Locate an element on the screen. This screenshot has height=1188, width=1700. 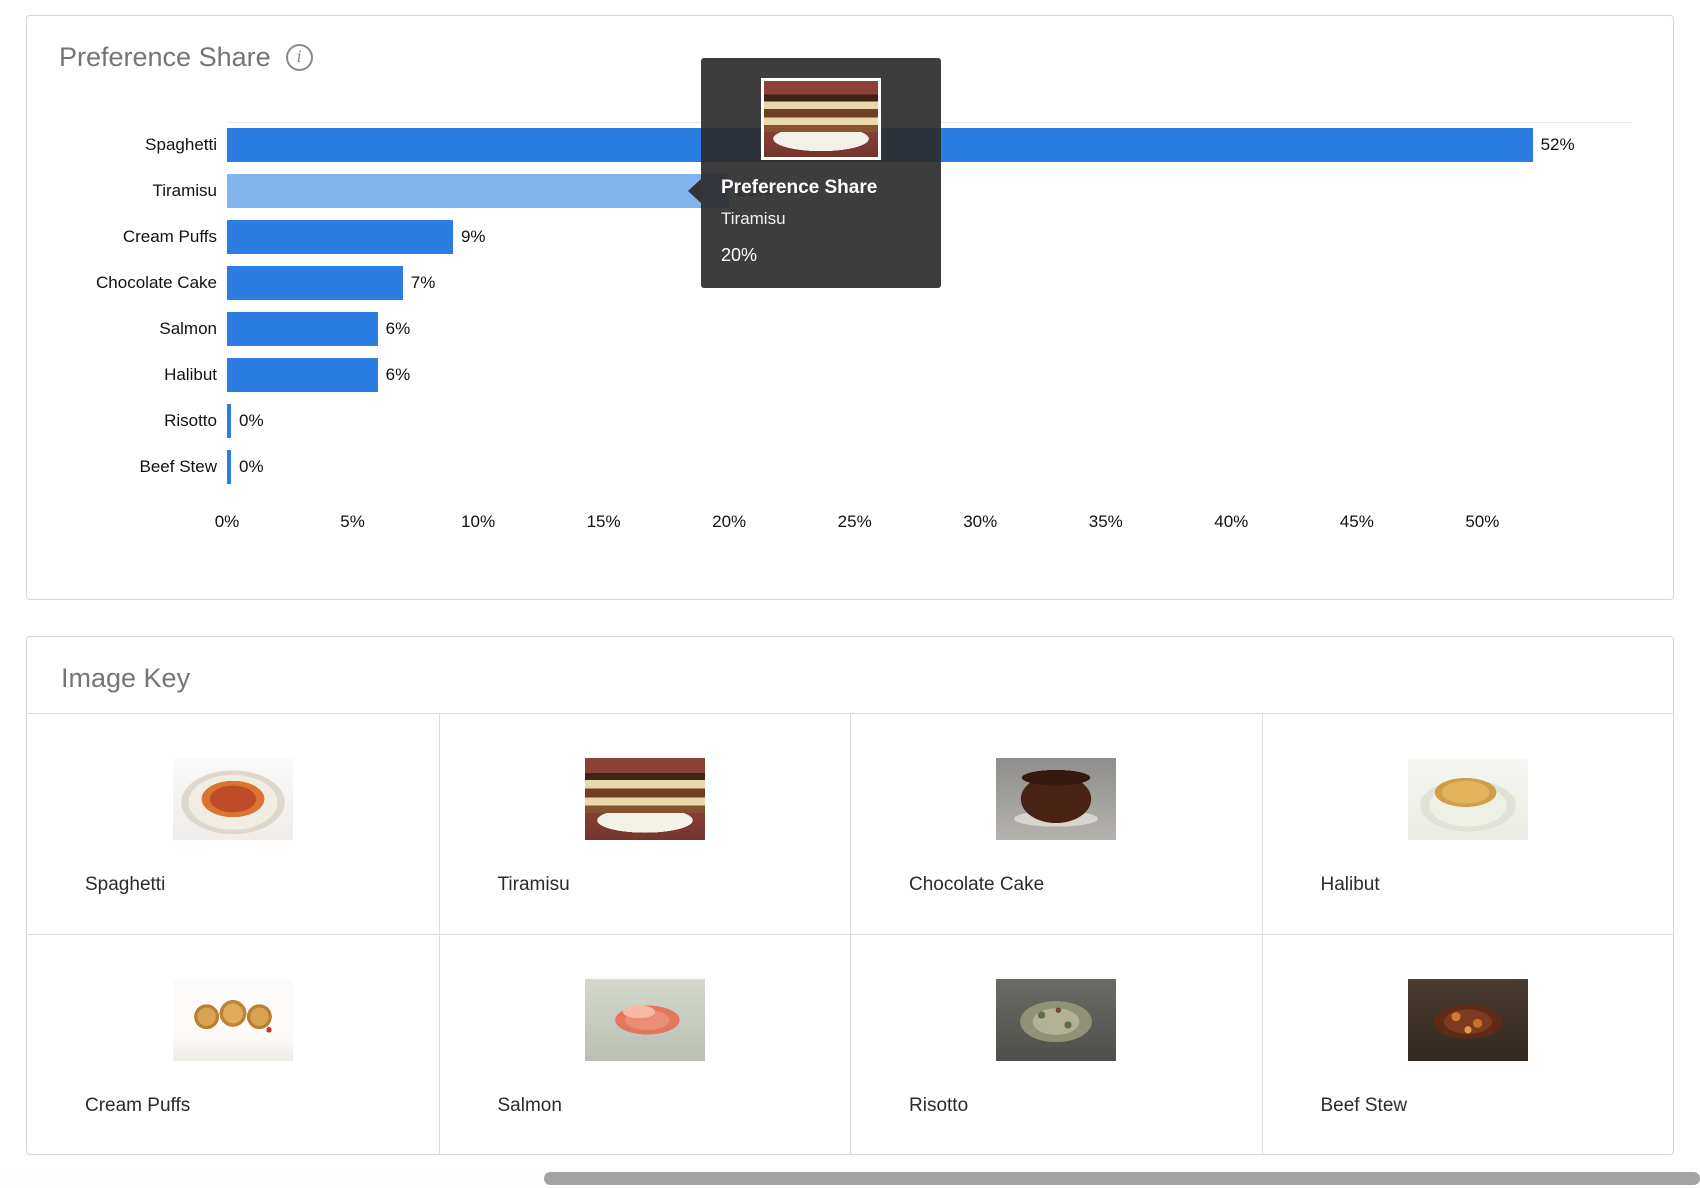
value-label: 7% is located at coordinates (423, 282).